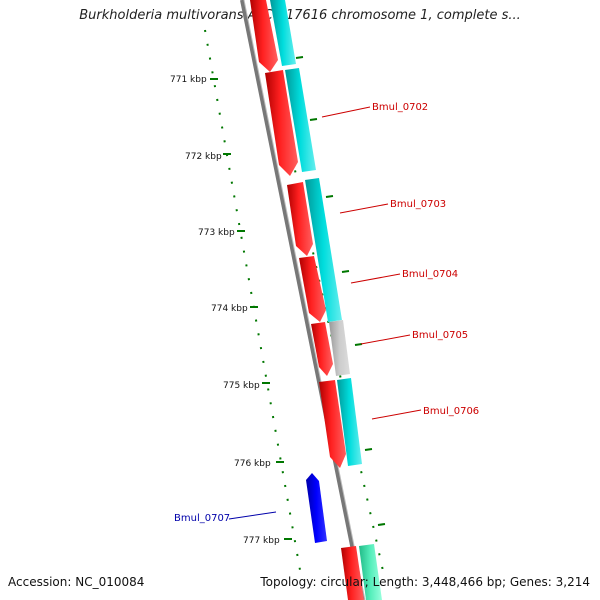 This screenshot has height=600, width=600. What do you see at coordinates (418, 204) in the screenshot?
I see `gene-label: Bmul_0703` at bounding box center [418, 204].